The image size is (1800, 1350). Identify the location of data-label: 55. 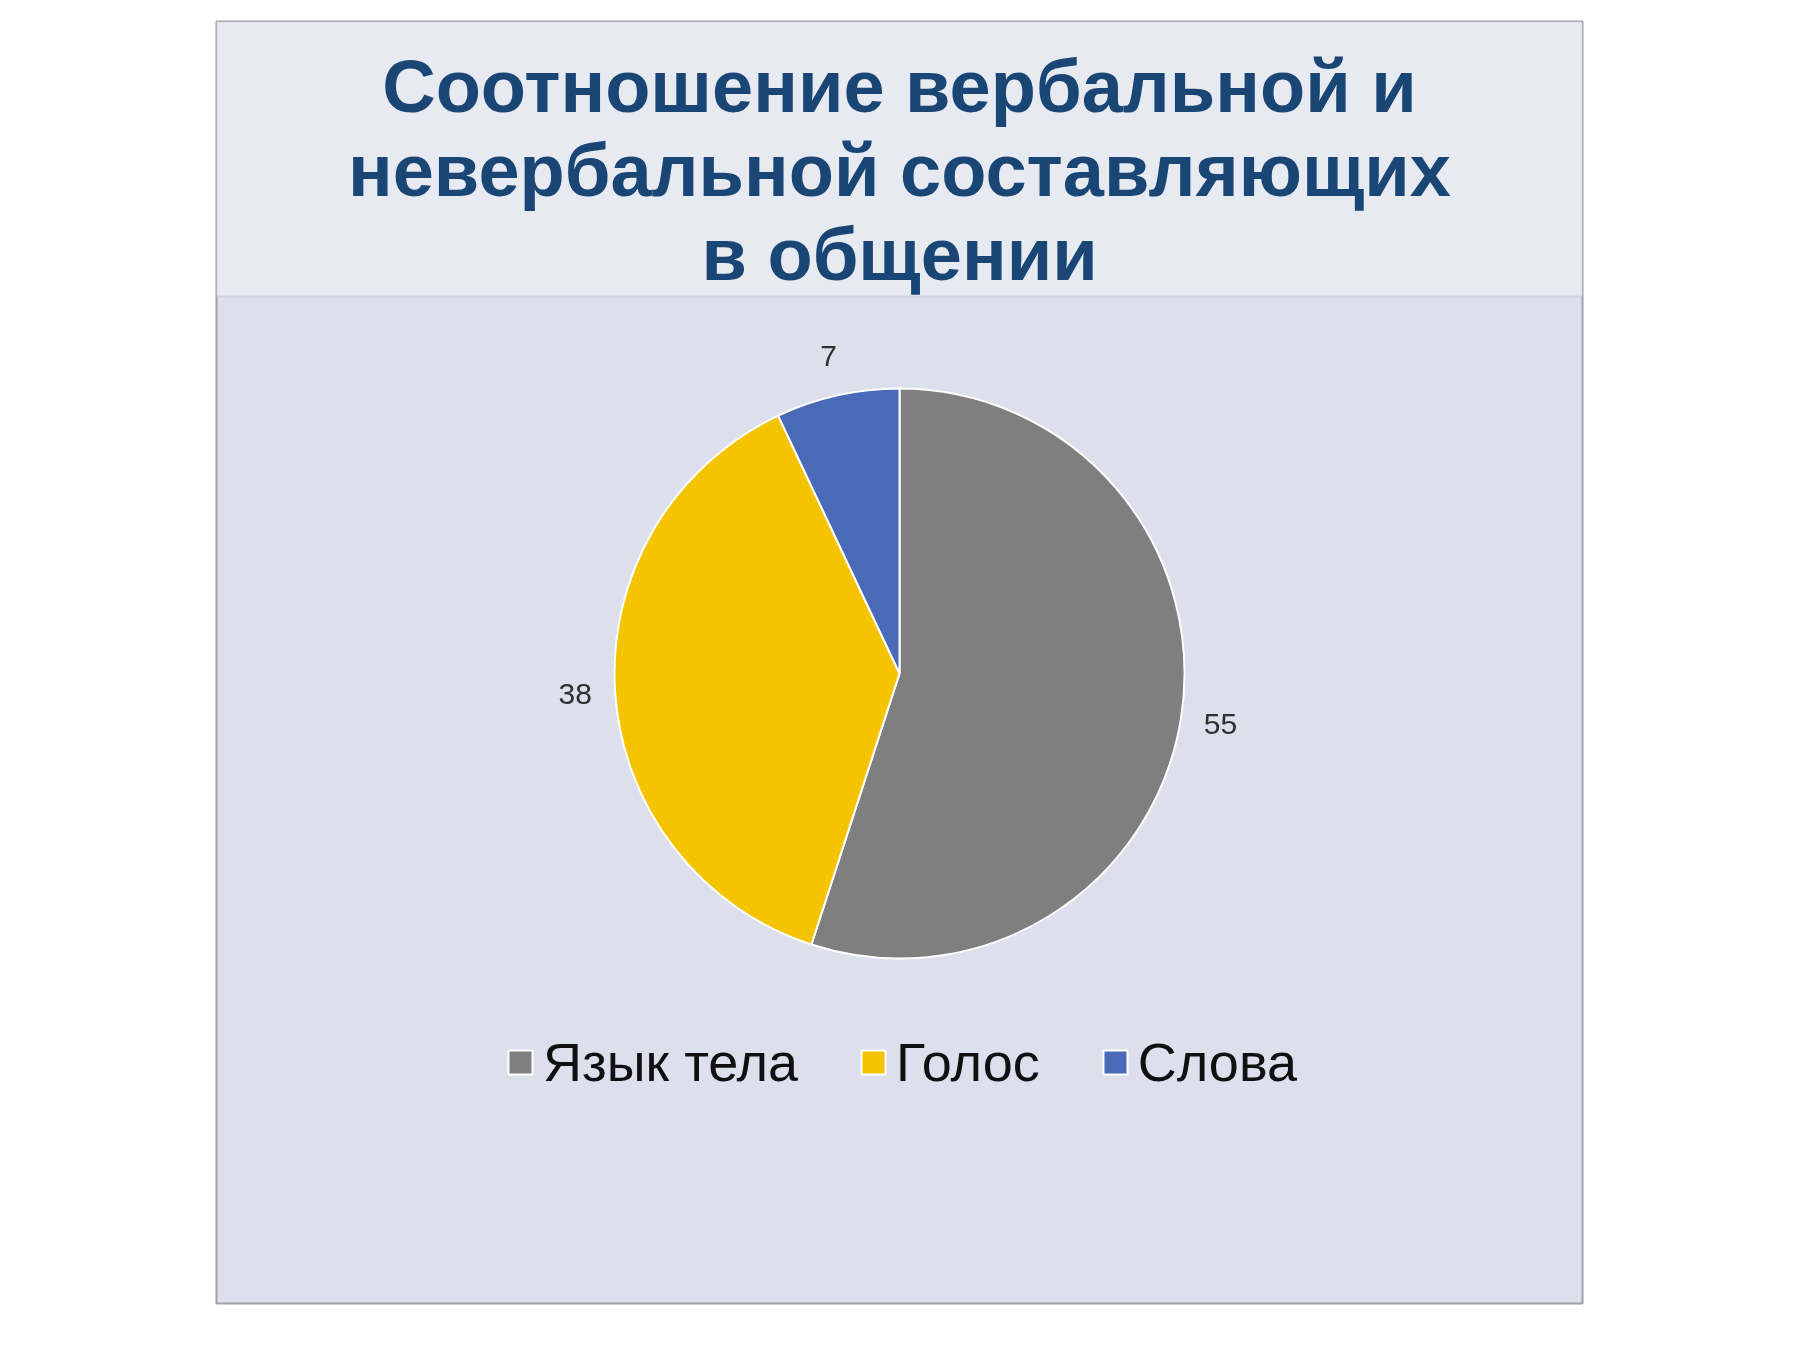
(1220, 724).